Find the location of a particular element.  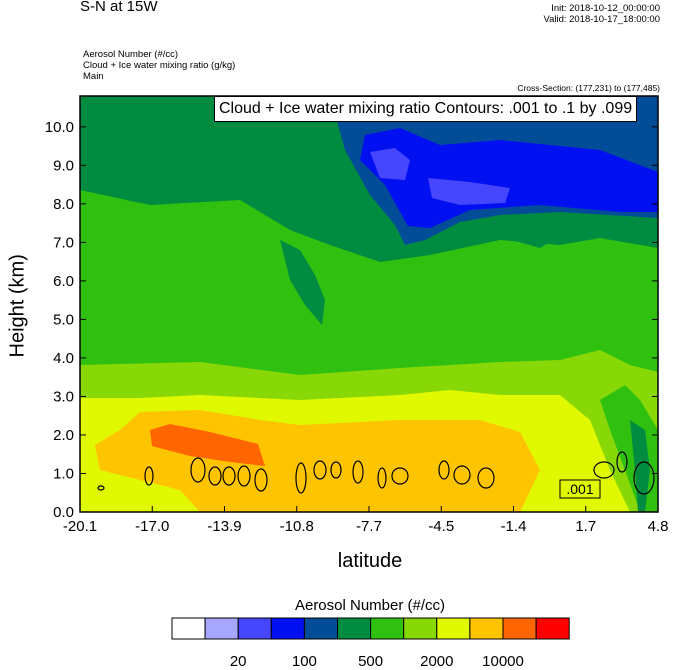

band-dark-orange is located at coordinates (207, 445).